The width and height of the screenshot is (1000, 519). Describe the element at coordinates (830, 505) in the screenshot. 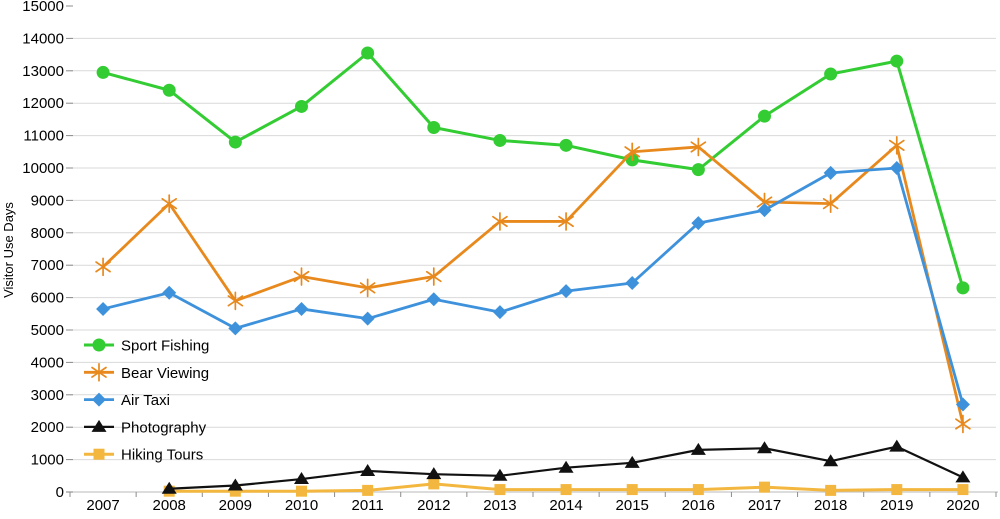

I see `x-tick-label: 2018` at that location.